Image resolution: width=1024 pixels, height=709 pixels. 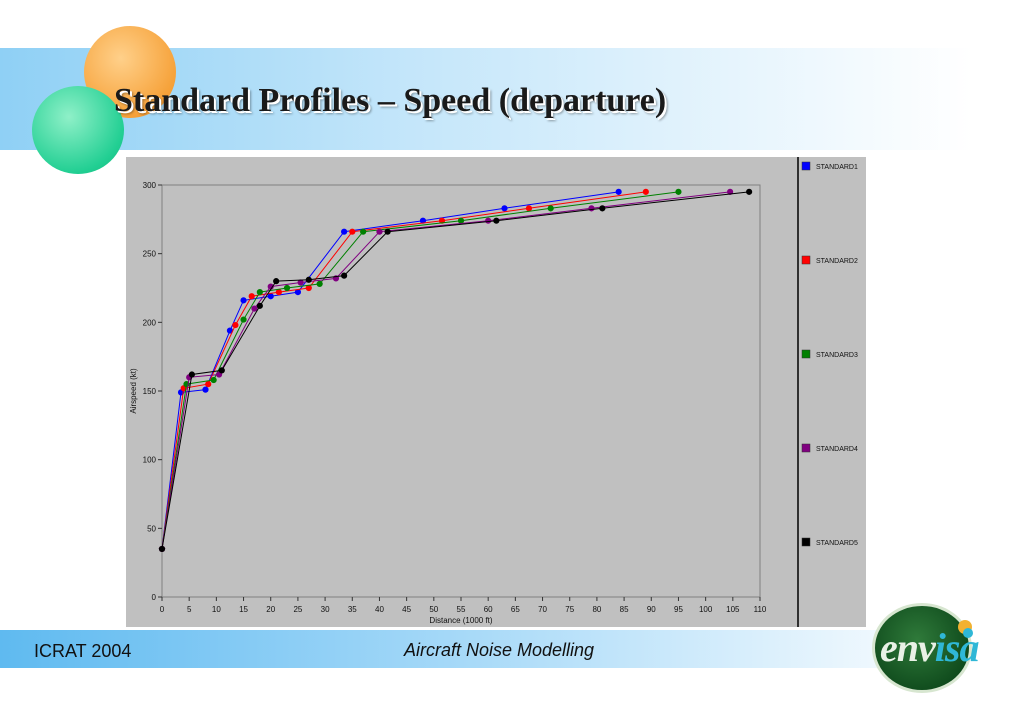 I want to click on x-tick-label: 65, so click(x=515, y=609).